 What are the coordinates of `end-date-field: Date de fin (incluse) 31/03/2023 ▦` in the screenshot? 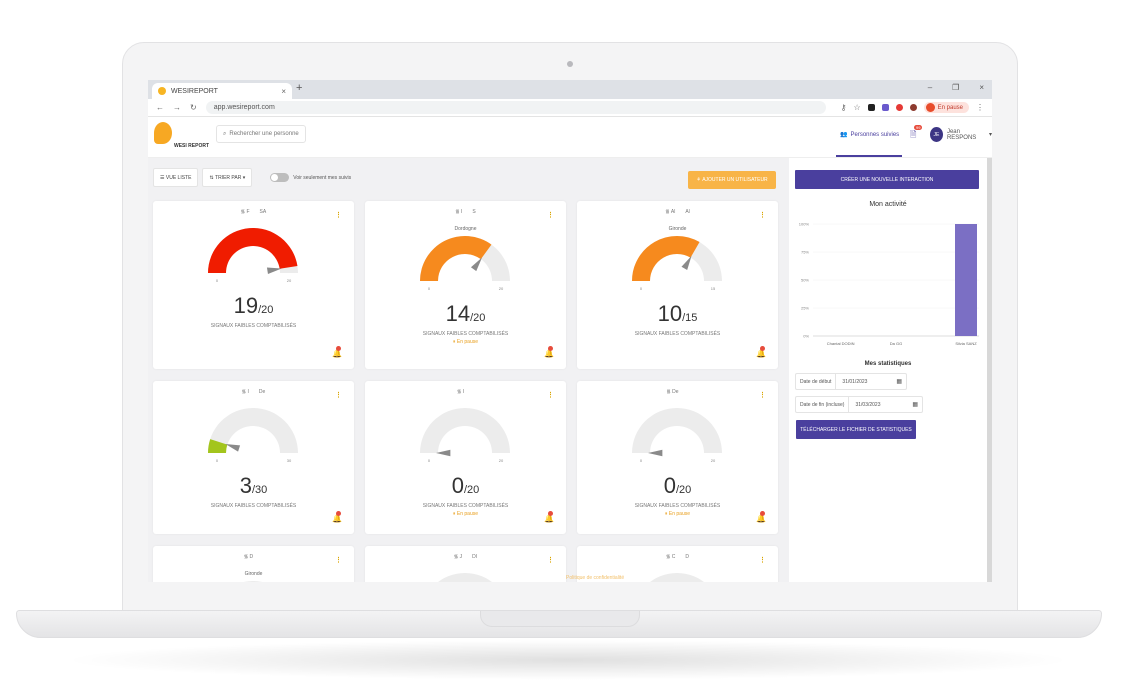 It's located at (859, 404).